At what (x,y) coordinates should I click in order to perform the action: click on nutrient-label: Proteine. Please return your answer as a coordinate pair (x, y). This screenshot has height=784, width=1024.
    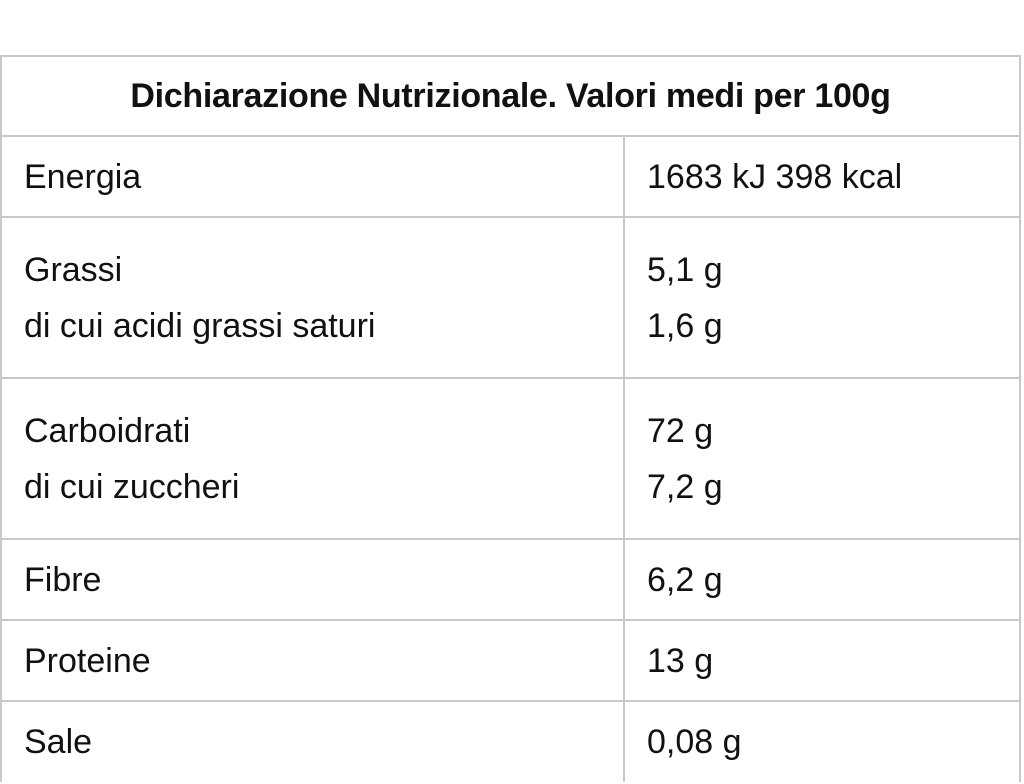
    Looking at the image, I should click on (87, 660).